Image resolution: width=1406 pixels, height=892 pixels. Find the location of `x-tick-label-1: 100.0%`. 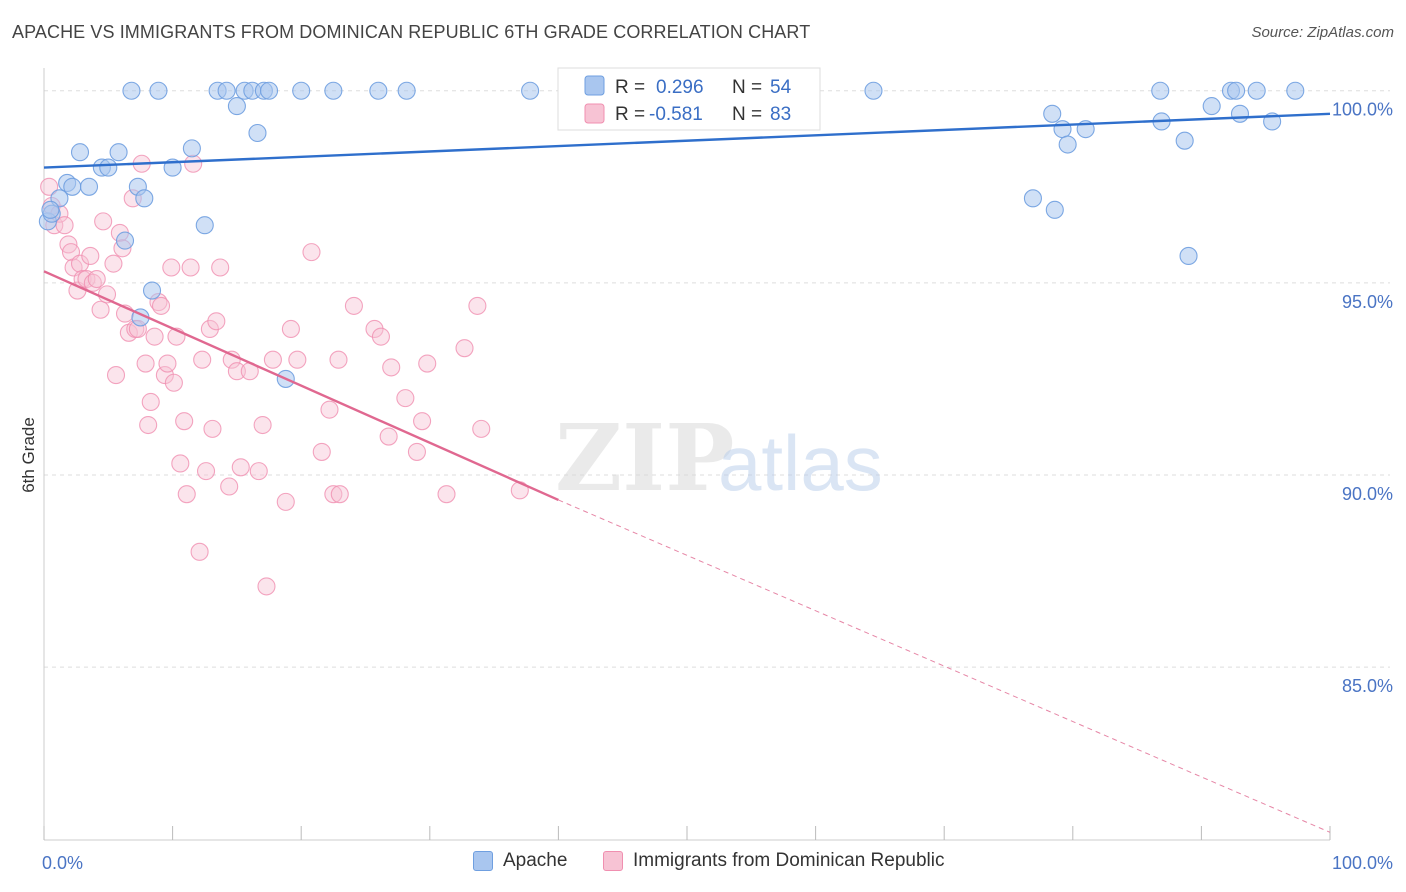

x-tick-label-1: 100.0% is located at coordinates (1362, 863).